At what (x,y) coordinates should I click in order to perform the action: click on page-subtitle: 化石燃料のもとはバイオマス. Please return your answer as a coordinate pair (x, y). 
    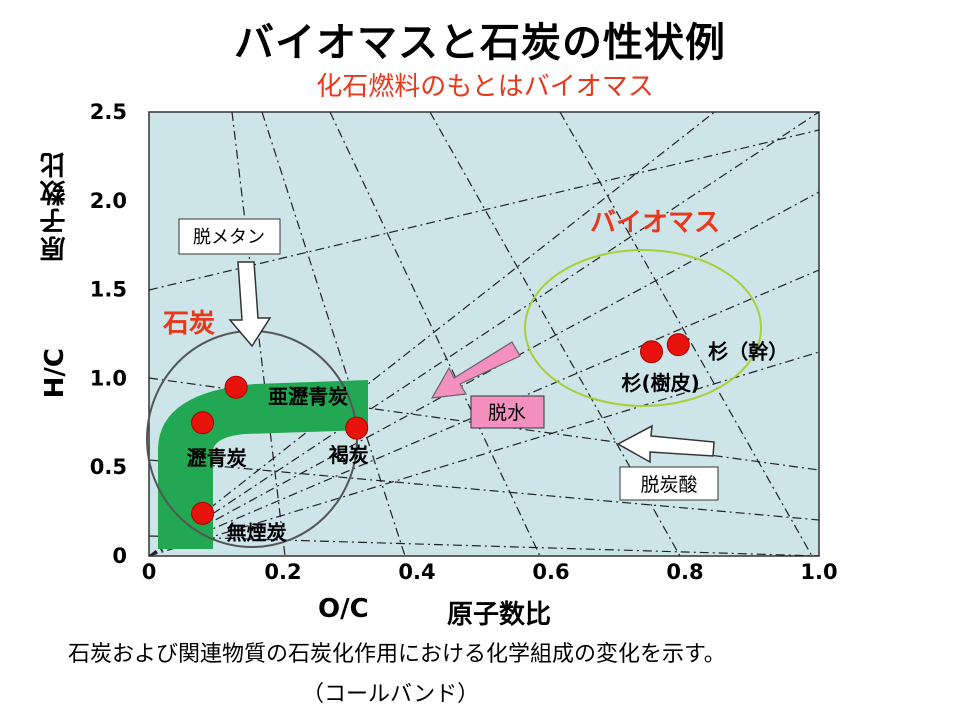
    Looking at the image, I should click on (485, 87).